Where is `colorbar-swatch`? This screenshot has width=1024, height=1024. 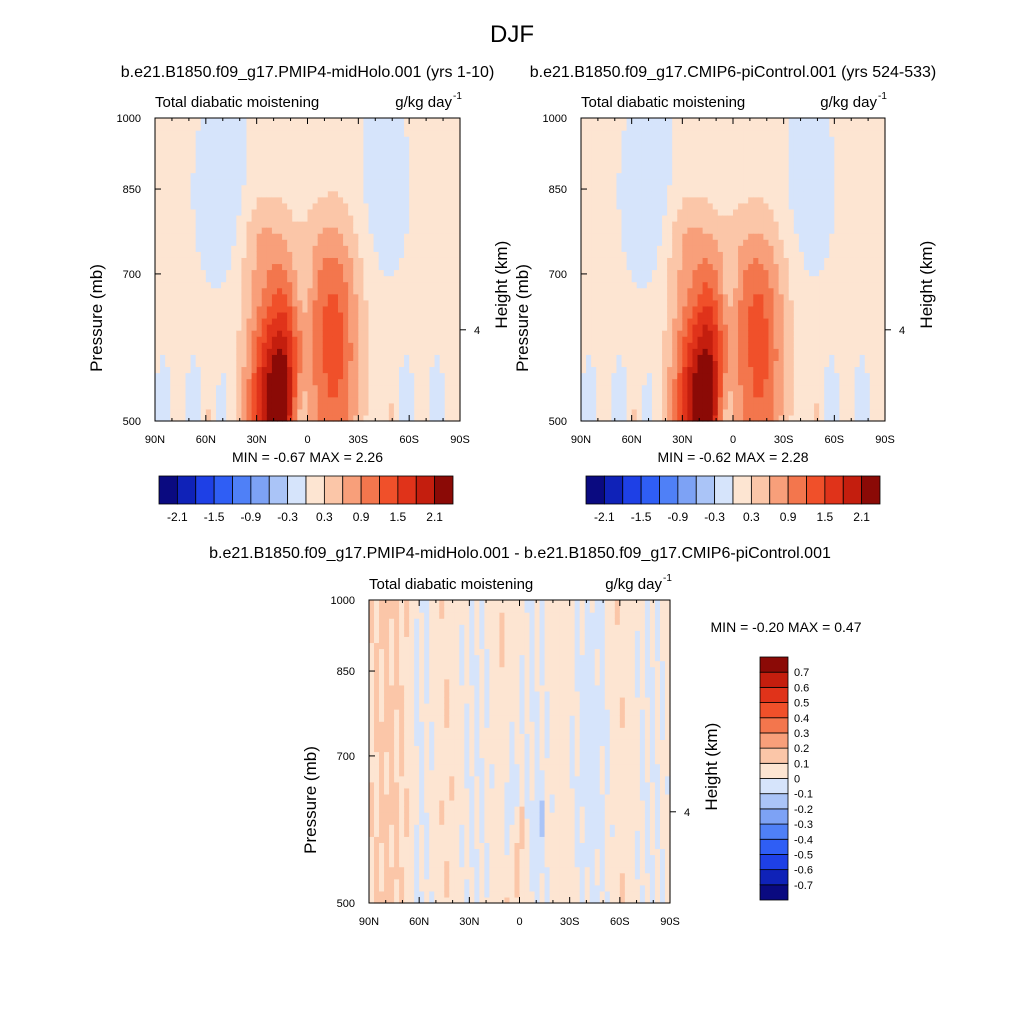
colorbar-swatch is located at coordinates (425, 490).